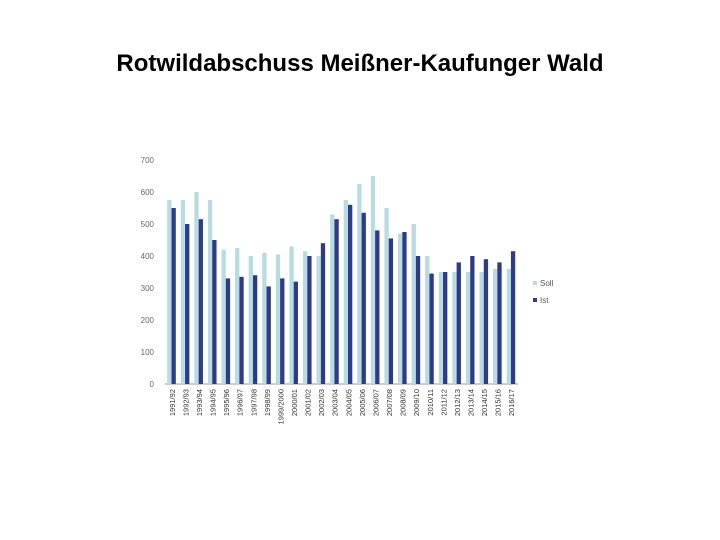 This screenshot has width=720, height=540. What do you see at coordinates (416, 402) in the screenshot?
I see `x-category-label: 2009/10` at bounding box center [416, 402].